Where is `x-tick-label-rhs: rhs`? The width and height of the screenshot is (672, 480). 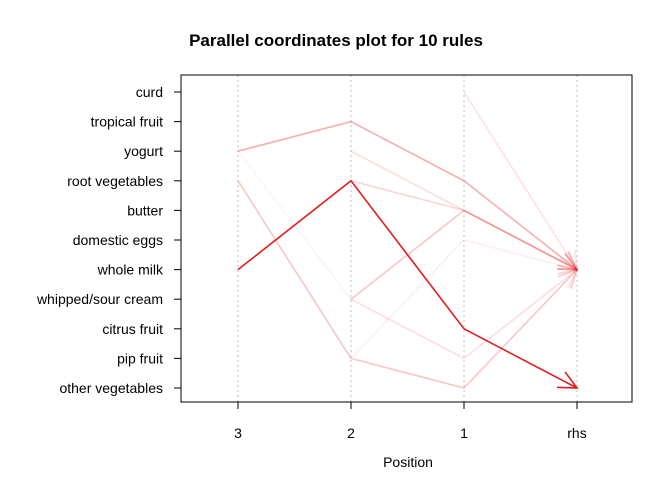 x-tick-label-rhs: rhs is located at coordinates (576, 433).